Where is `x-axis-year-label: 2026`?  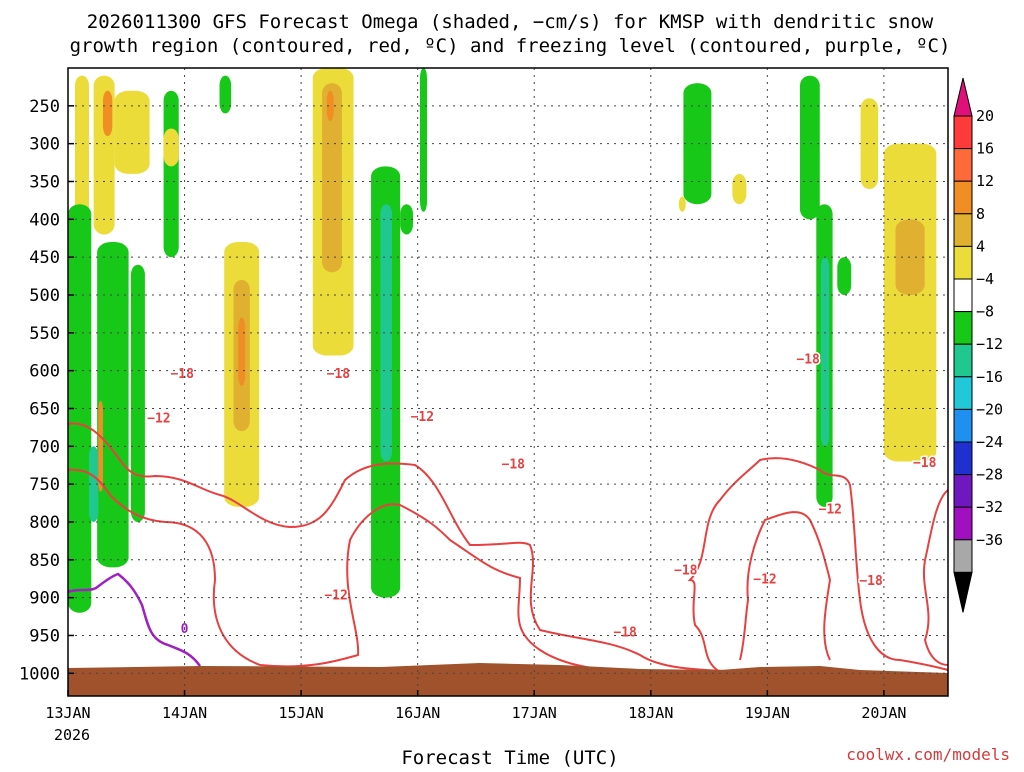
x-axis-year-label: 2026 is located at coordinates (72, 735).